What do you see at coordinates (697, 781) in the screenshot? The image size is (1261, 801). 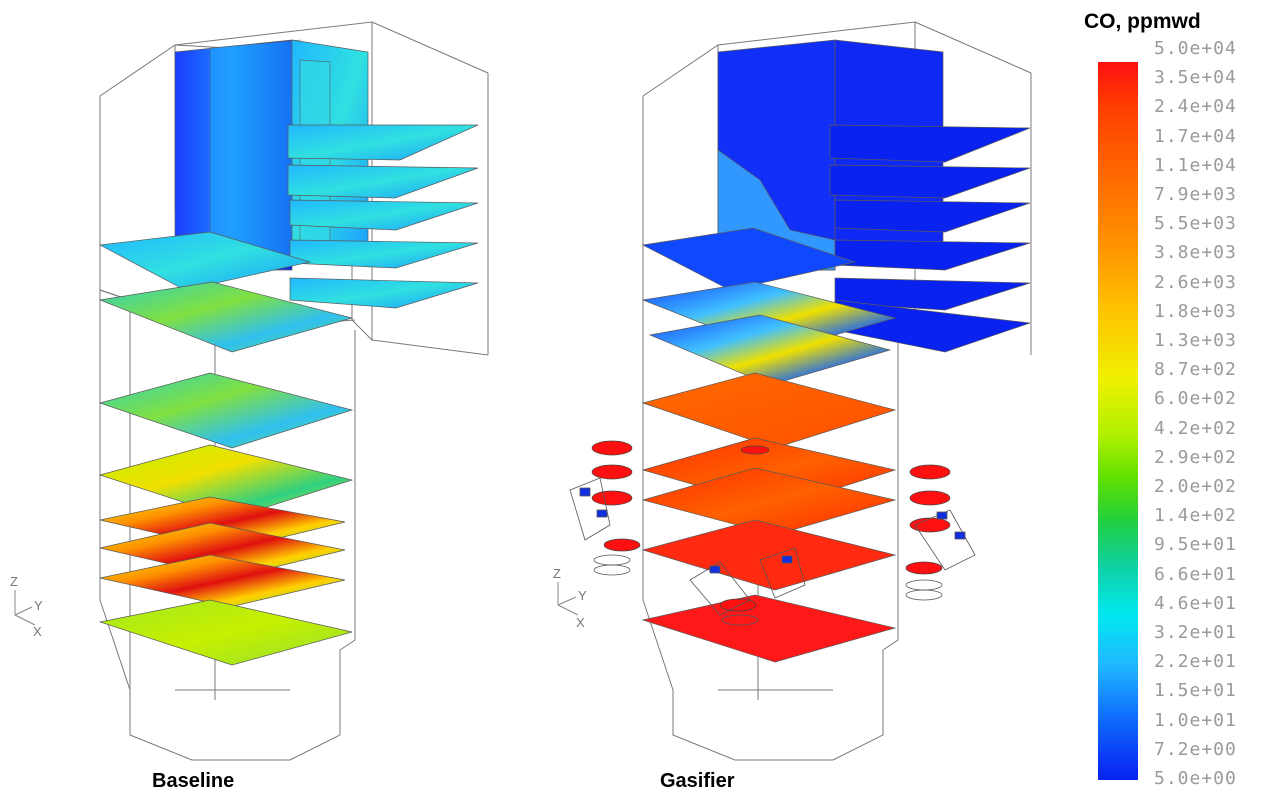 I see `gasifier-caption: Gasifier` at bounding box center [697, 781].